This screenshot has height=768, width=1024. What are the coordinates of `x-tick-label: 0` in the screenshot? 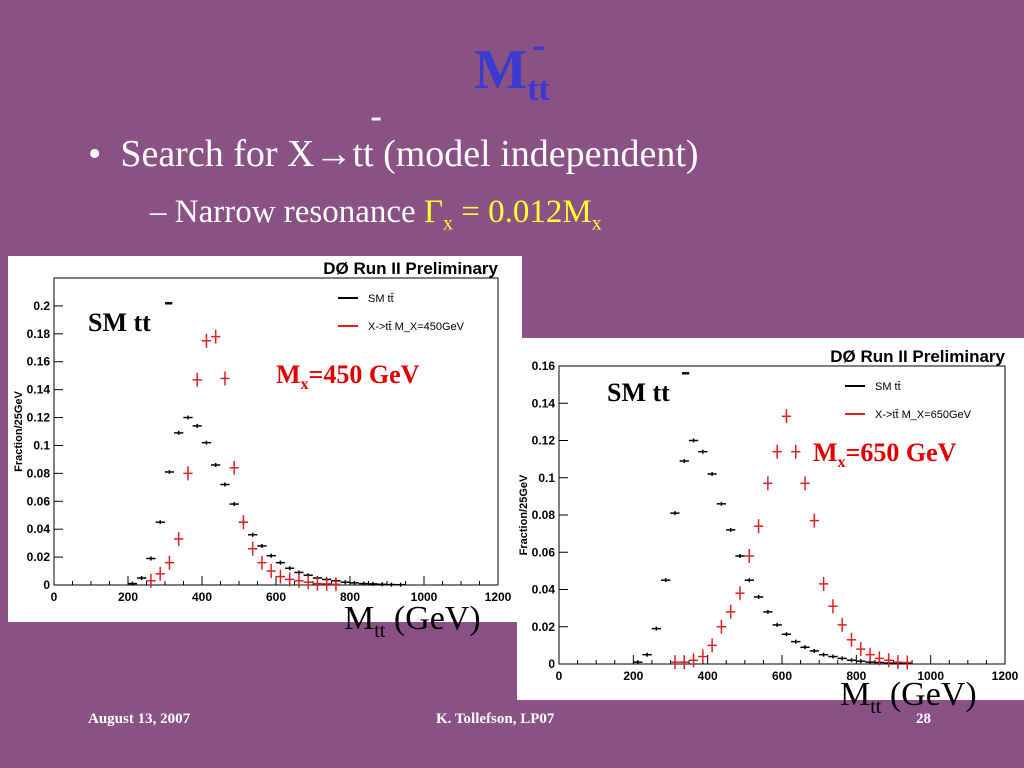 It's located at (54, 597).